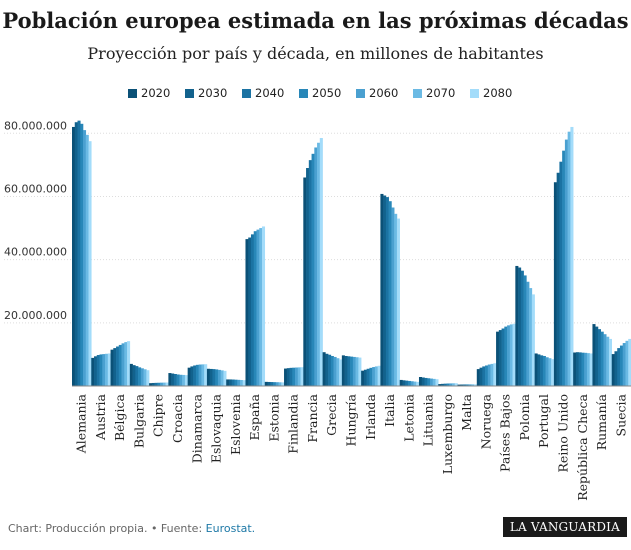 The height and width of the screenshot is (550, 631). I want to click on bar-letonia-2060, so click(412, 383).